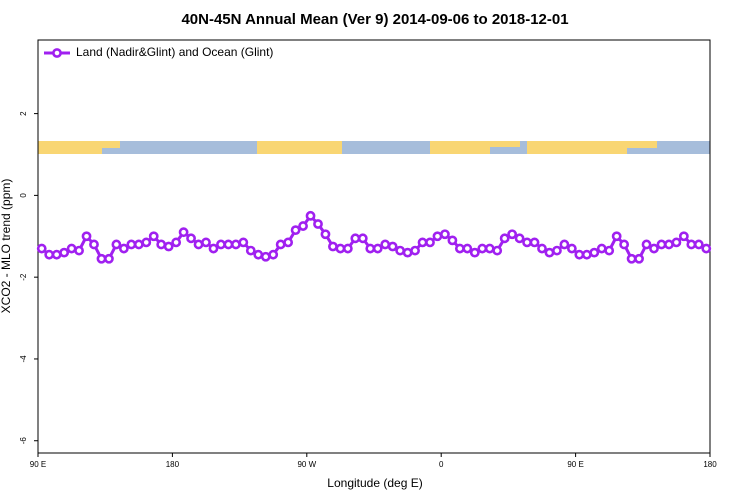 This screenshot has width=750, height=500. Describe the element at coordinates (23, 441) in the screenshot. I see `y-tick-label: -6` at that location.